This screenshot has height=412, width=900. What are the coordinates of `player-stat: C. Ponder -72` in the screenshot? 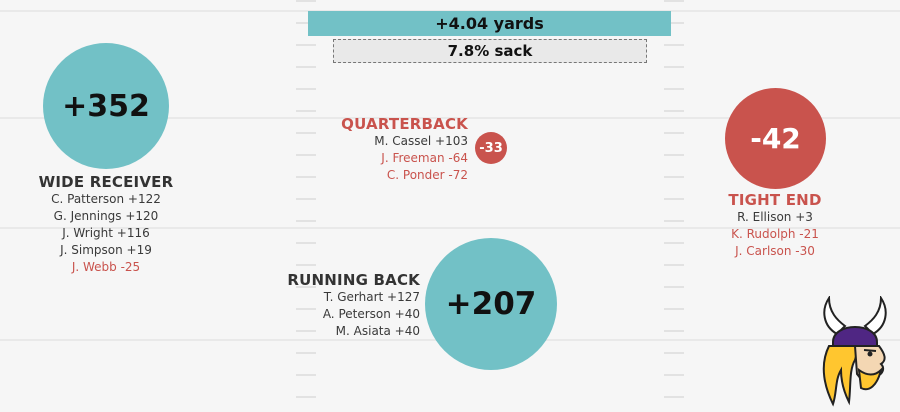 It's located at (427, 175).